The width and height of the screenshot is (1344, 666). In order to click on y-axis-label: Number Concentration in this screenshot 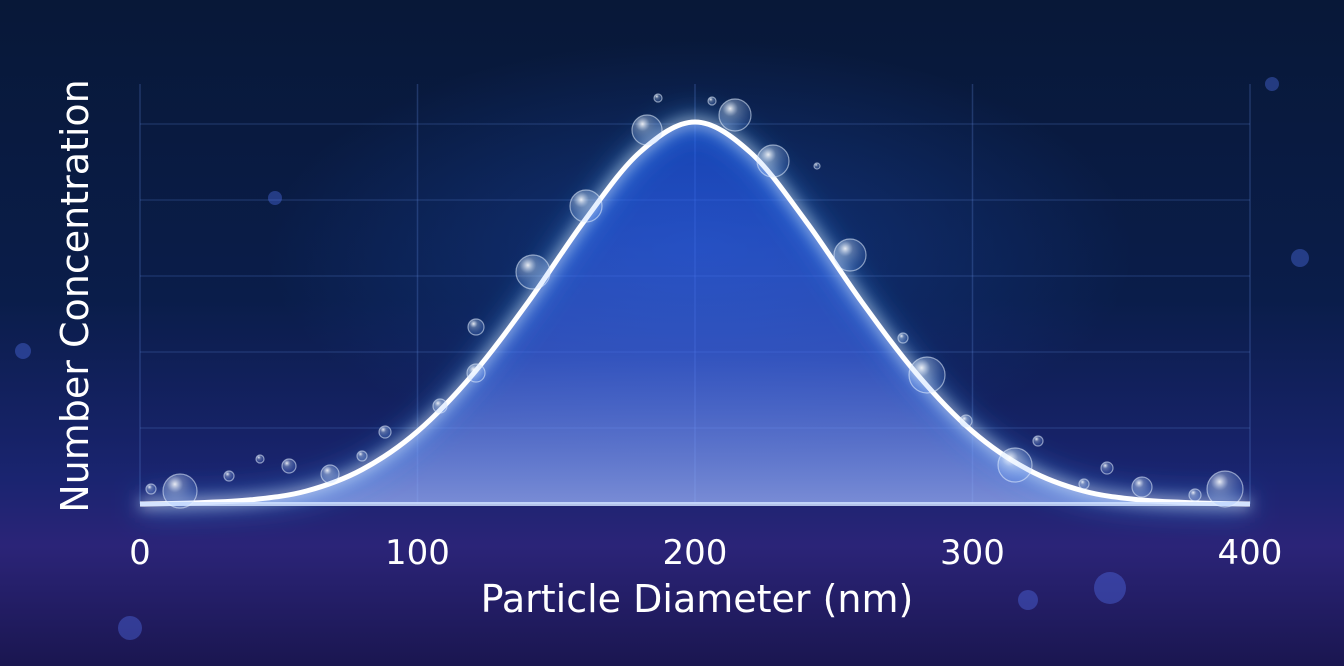, I will do `click(75, 296)`.